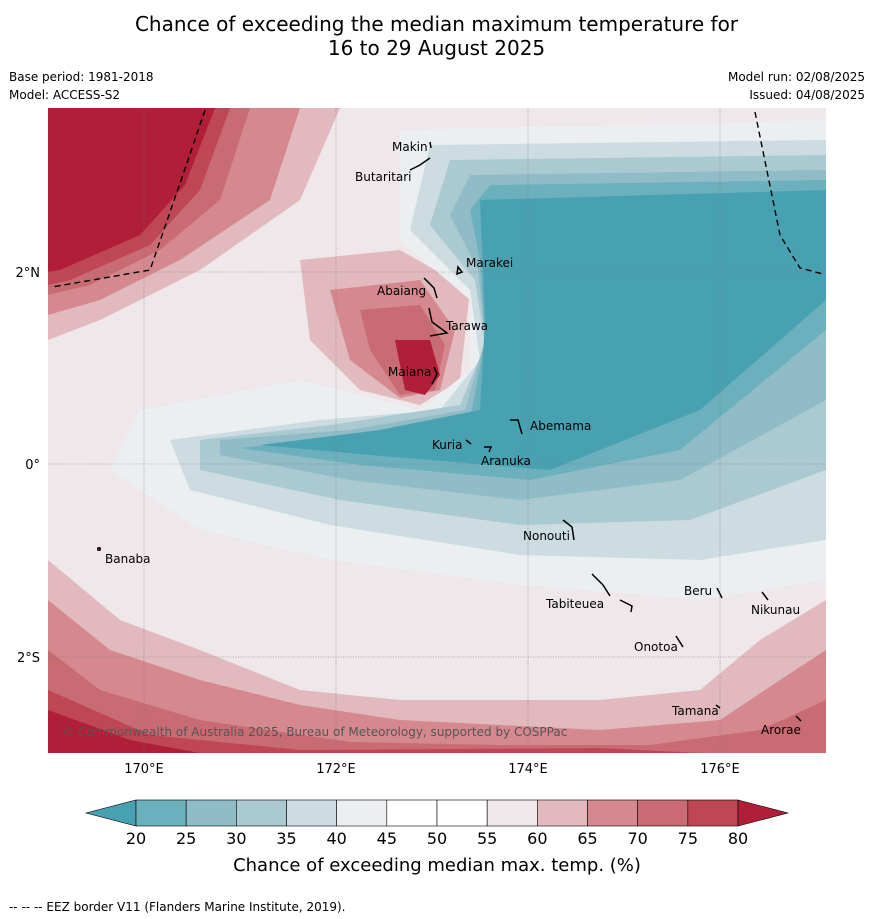 Image resolution: width=873 pixels, height=919 pixels. What do you see at coordinates (763, 813) in the screenshot?
I see `colorbar-extend-high` at bounding box center [763, 813].